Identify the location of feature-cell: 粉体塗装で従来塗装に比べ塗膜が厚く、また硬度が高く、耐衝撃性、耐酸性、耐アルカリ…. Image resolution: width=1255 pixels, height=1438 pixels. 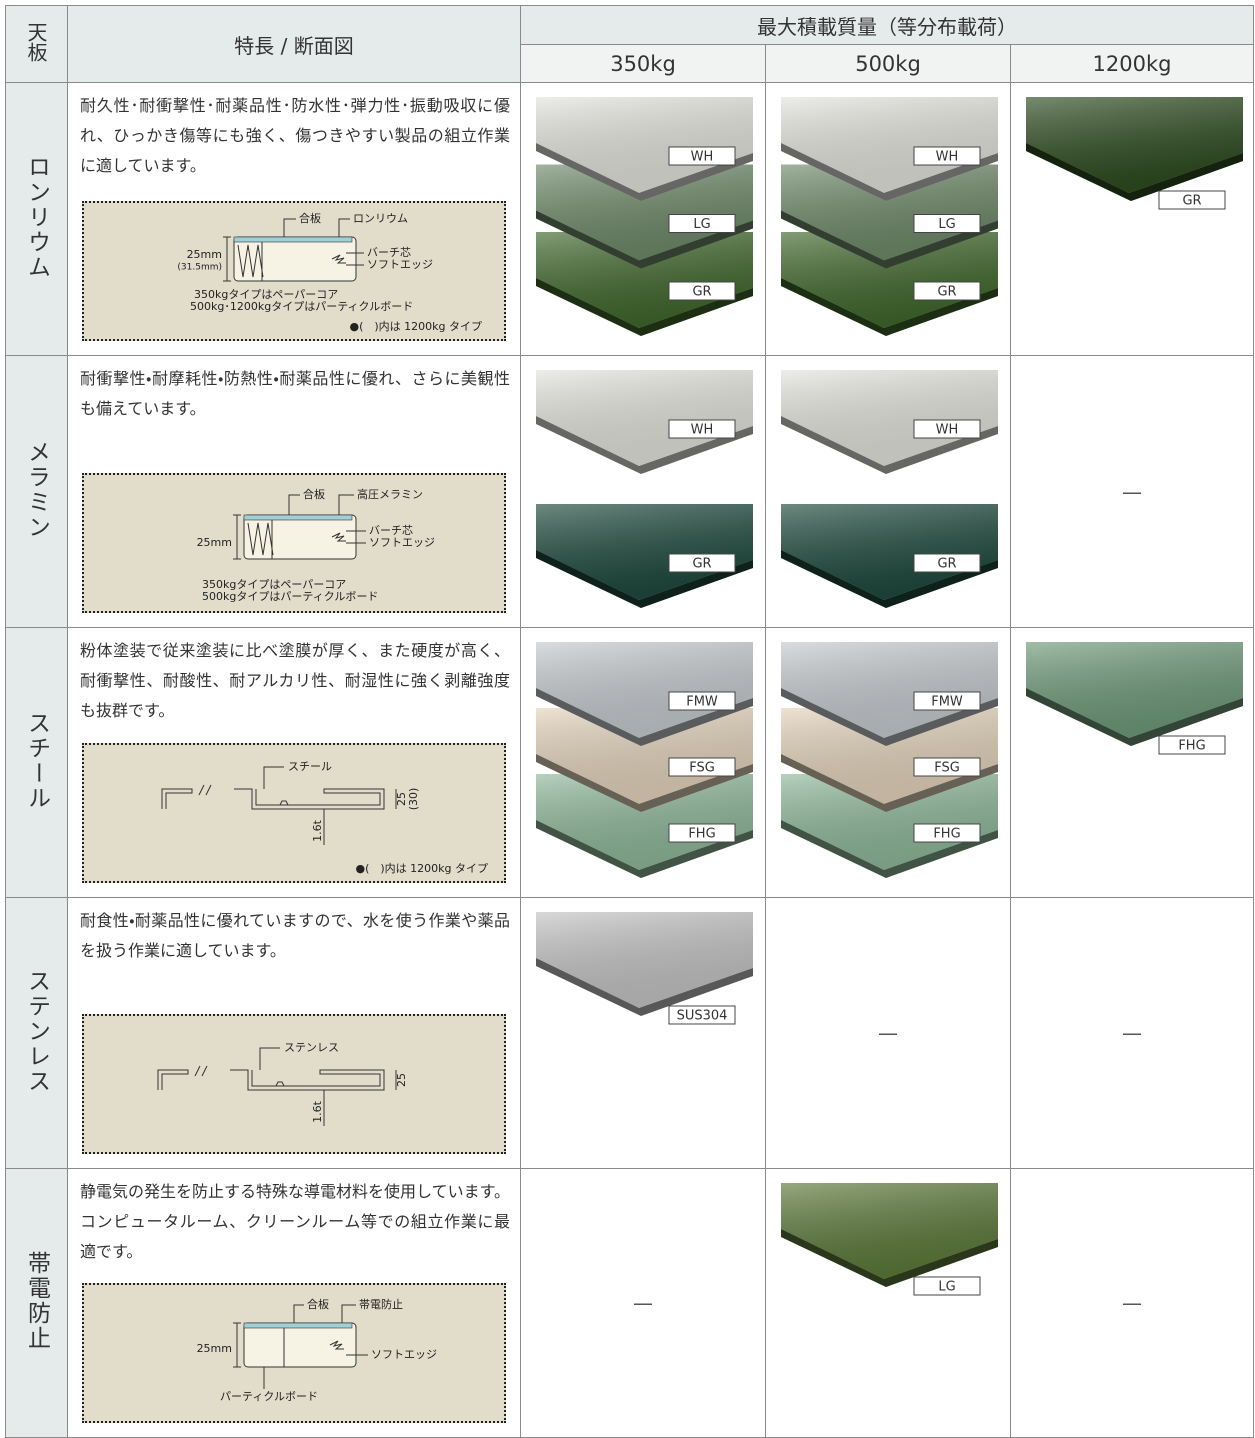
(294, 762).